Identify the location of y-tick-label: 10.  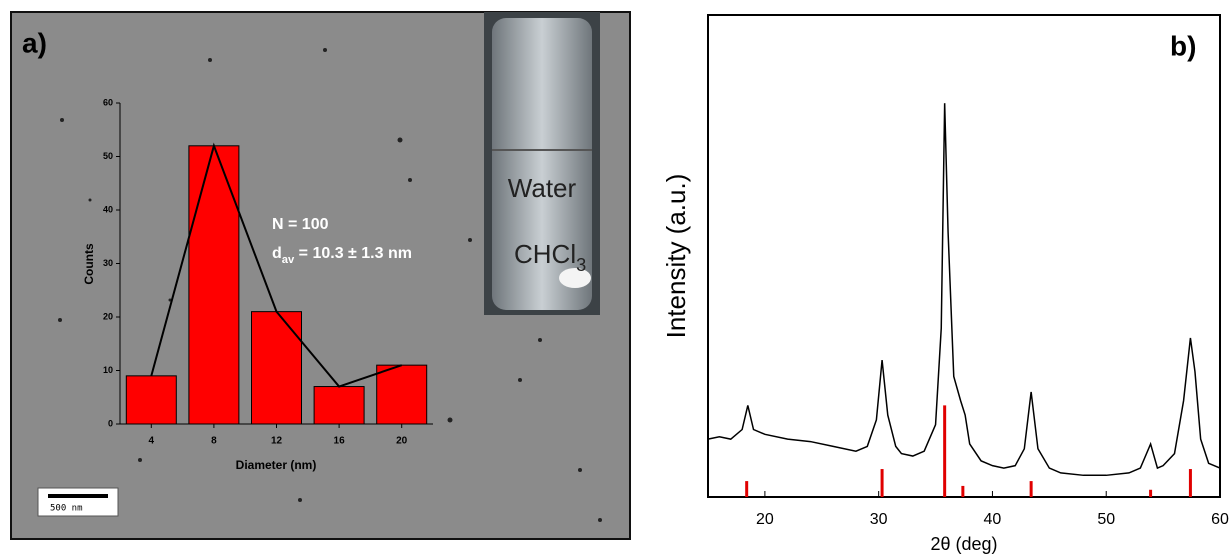
(108, 370).